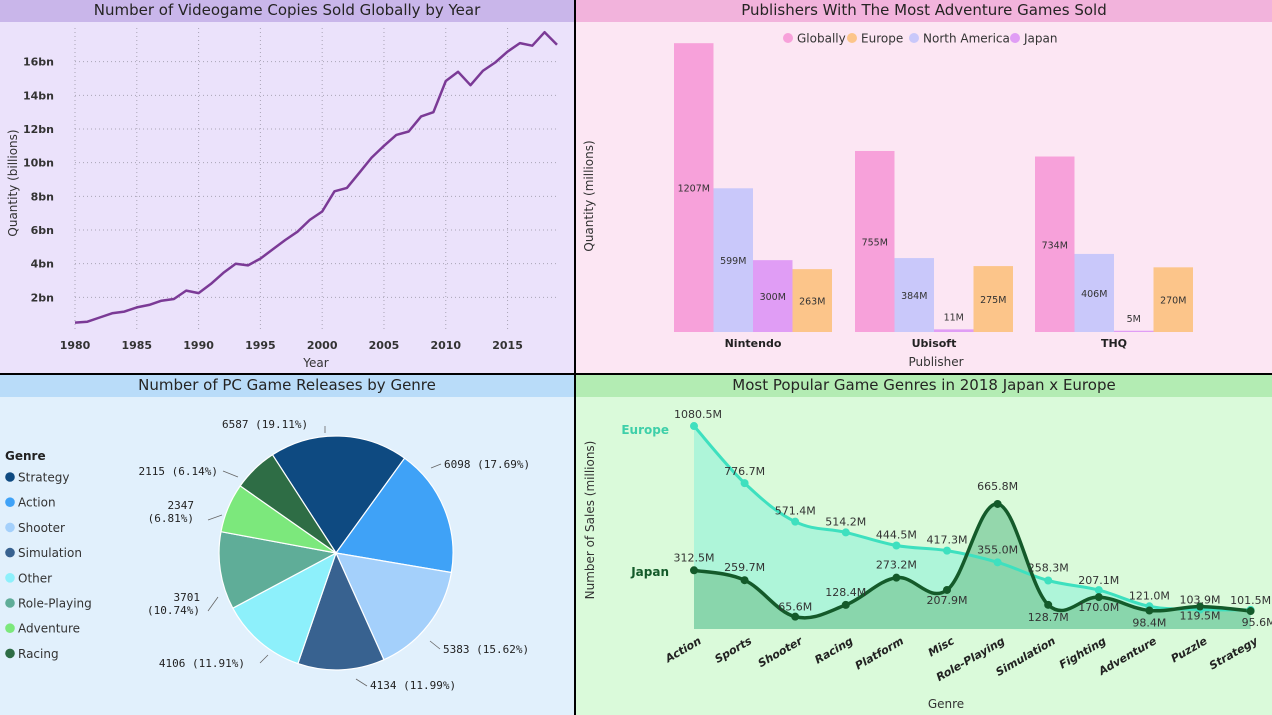 This screenshot has height=715, width=1272. I want to click on category-label: Platform, so click(879, 653).